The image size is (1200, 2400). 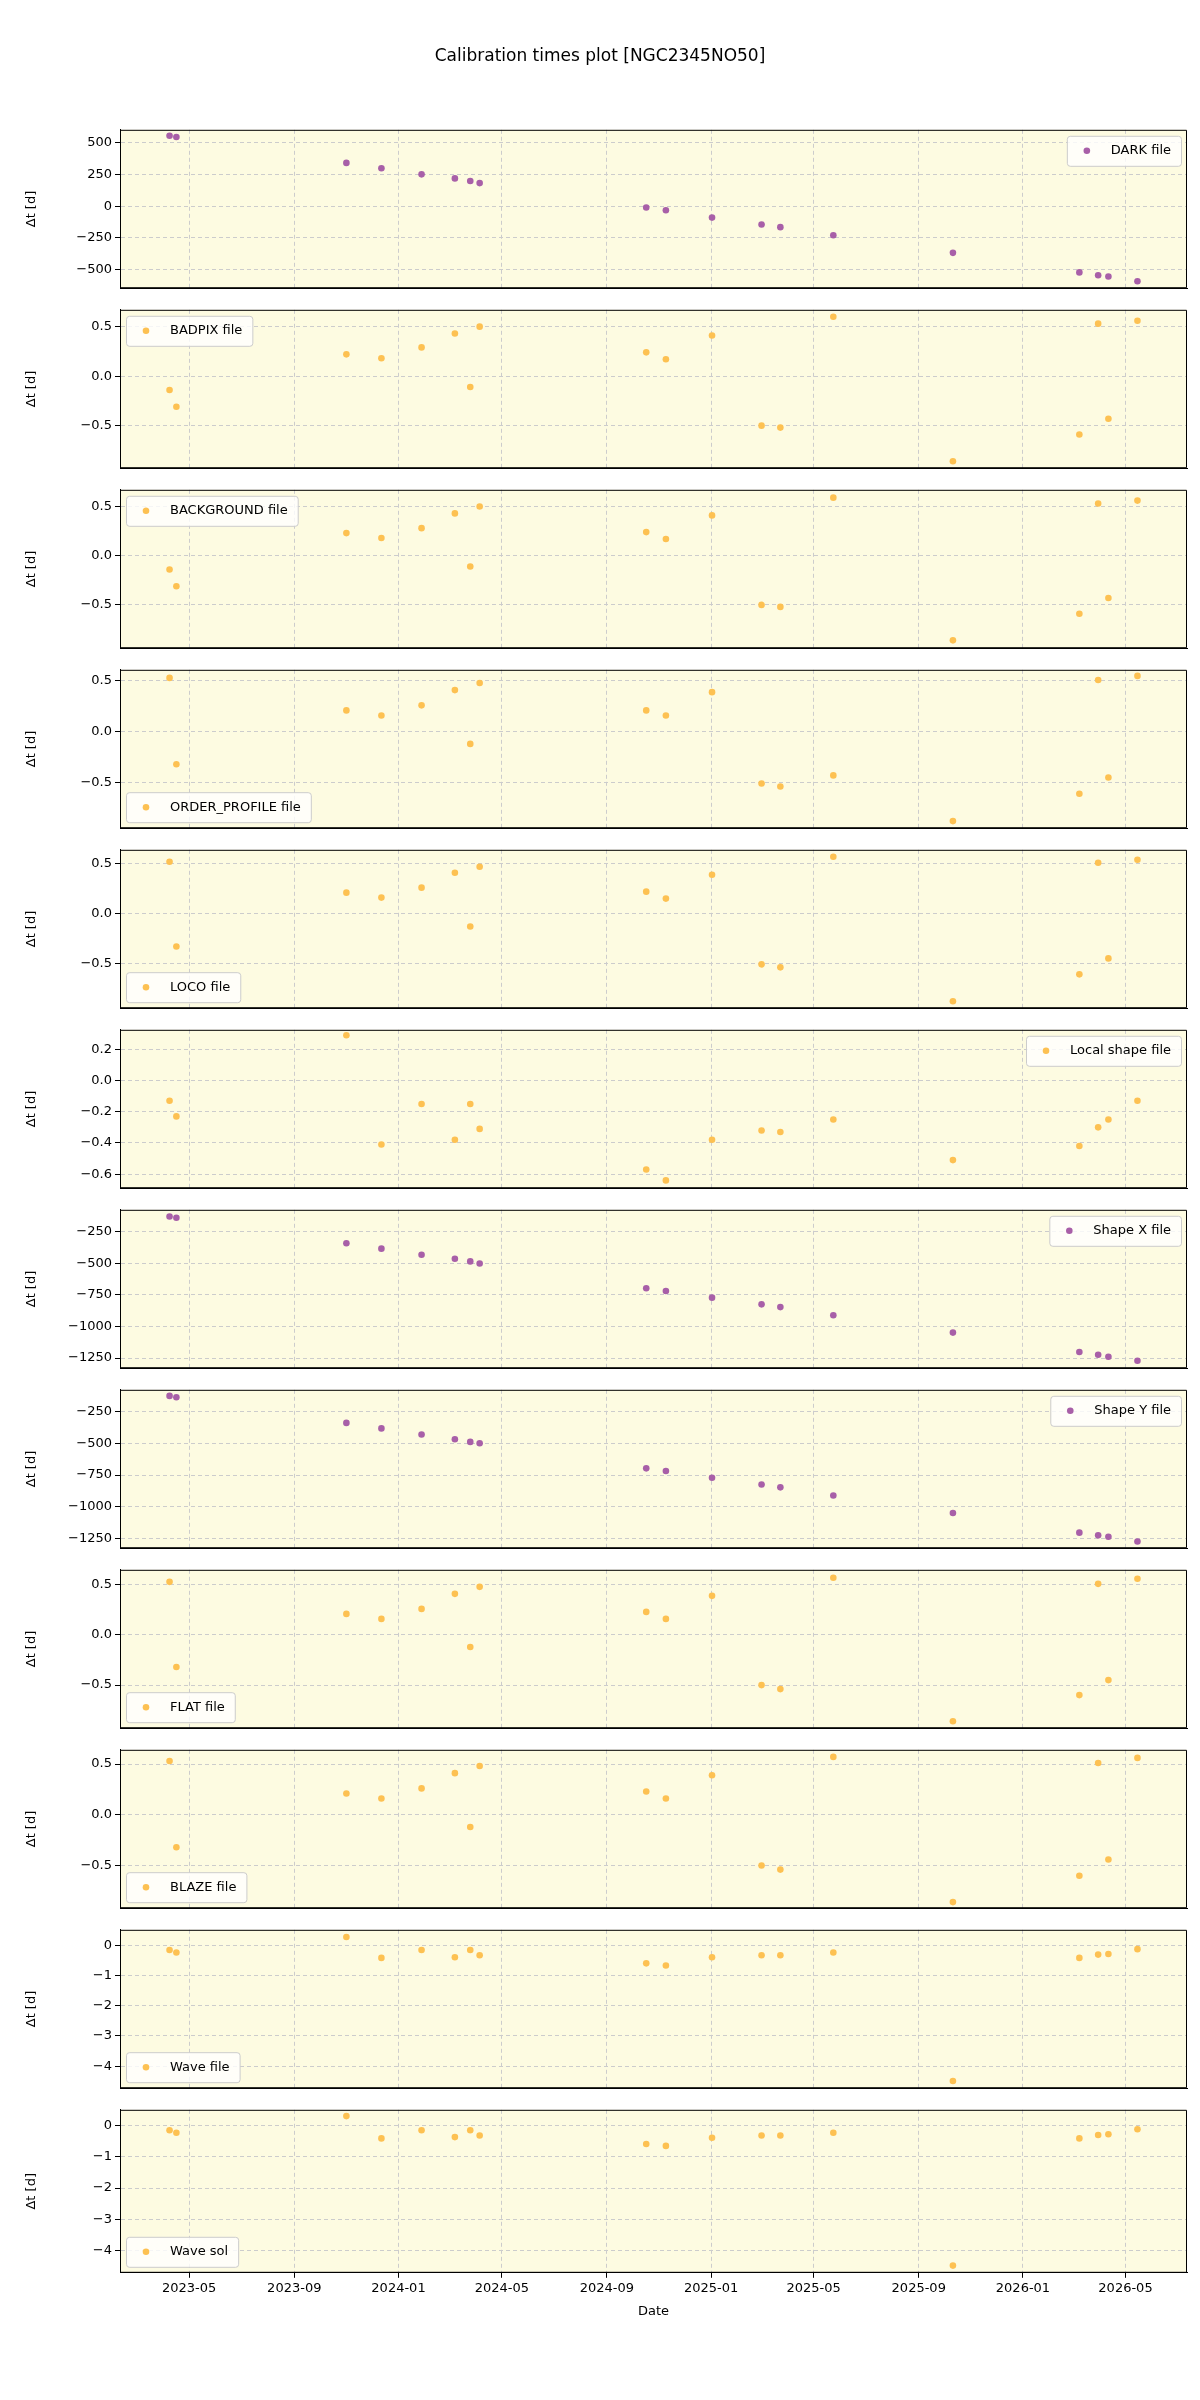 I want to click on y-tick-label: −2, so click(x=102, y=2005).